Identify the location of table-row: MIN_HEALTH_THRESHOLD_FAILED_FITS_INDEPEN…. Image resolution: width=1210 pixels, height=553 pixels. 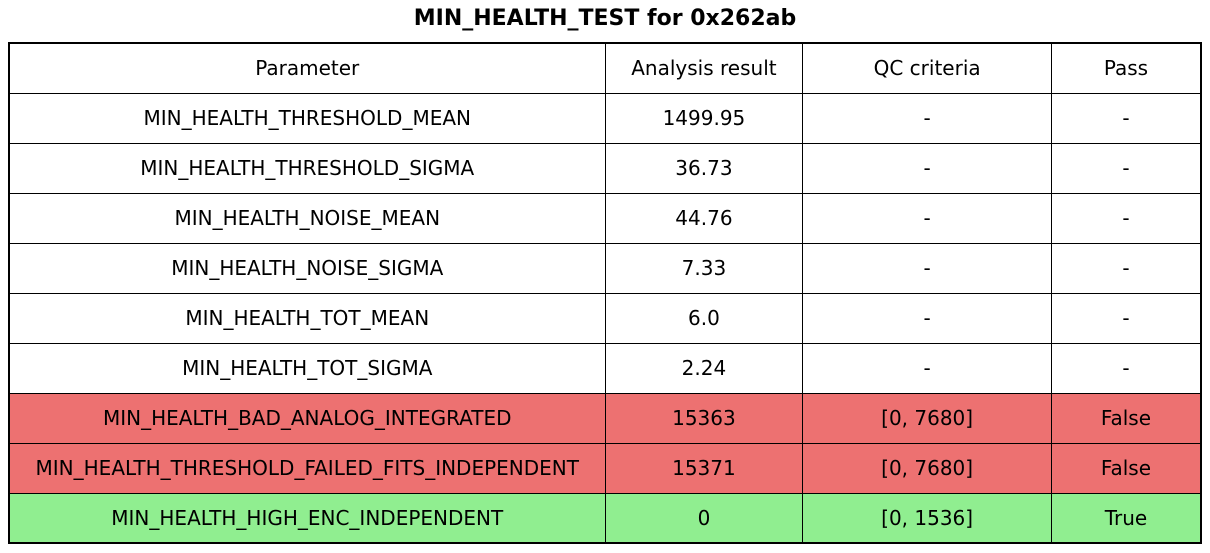
(605, 468).